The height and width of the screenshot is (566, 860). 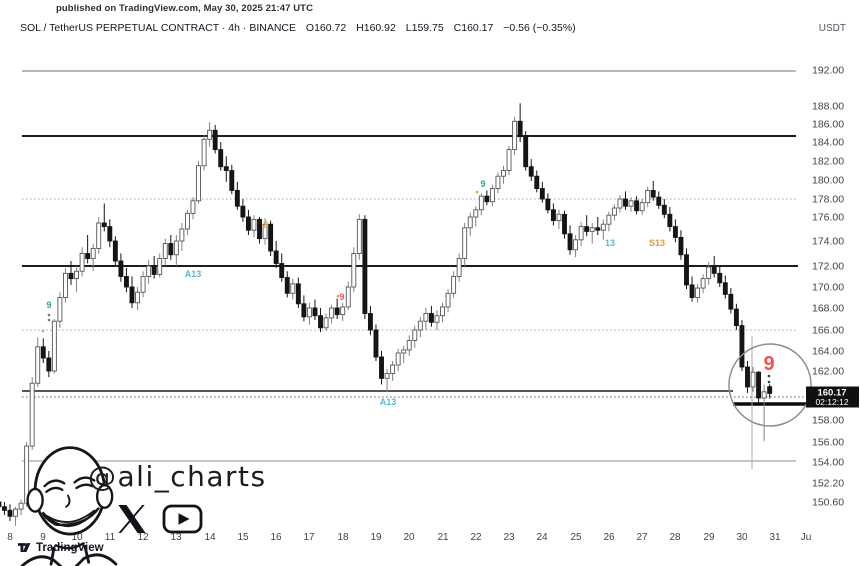 I want to click on time-tick-label: 18, so click(x=343, y=537).